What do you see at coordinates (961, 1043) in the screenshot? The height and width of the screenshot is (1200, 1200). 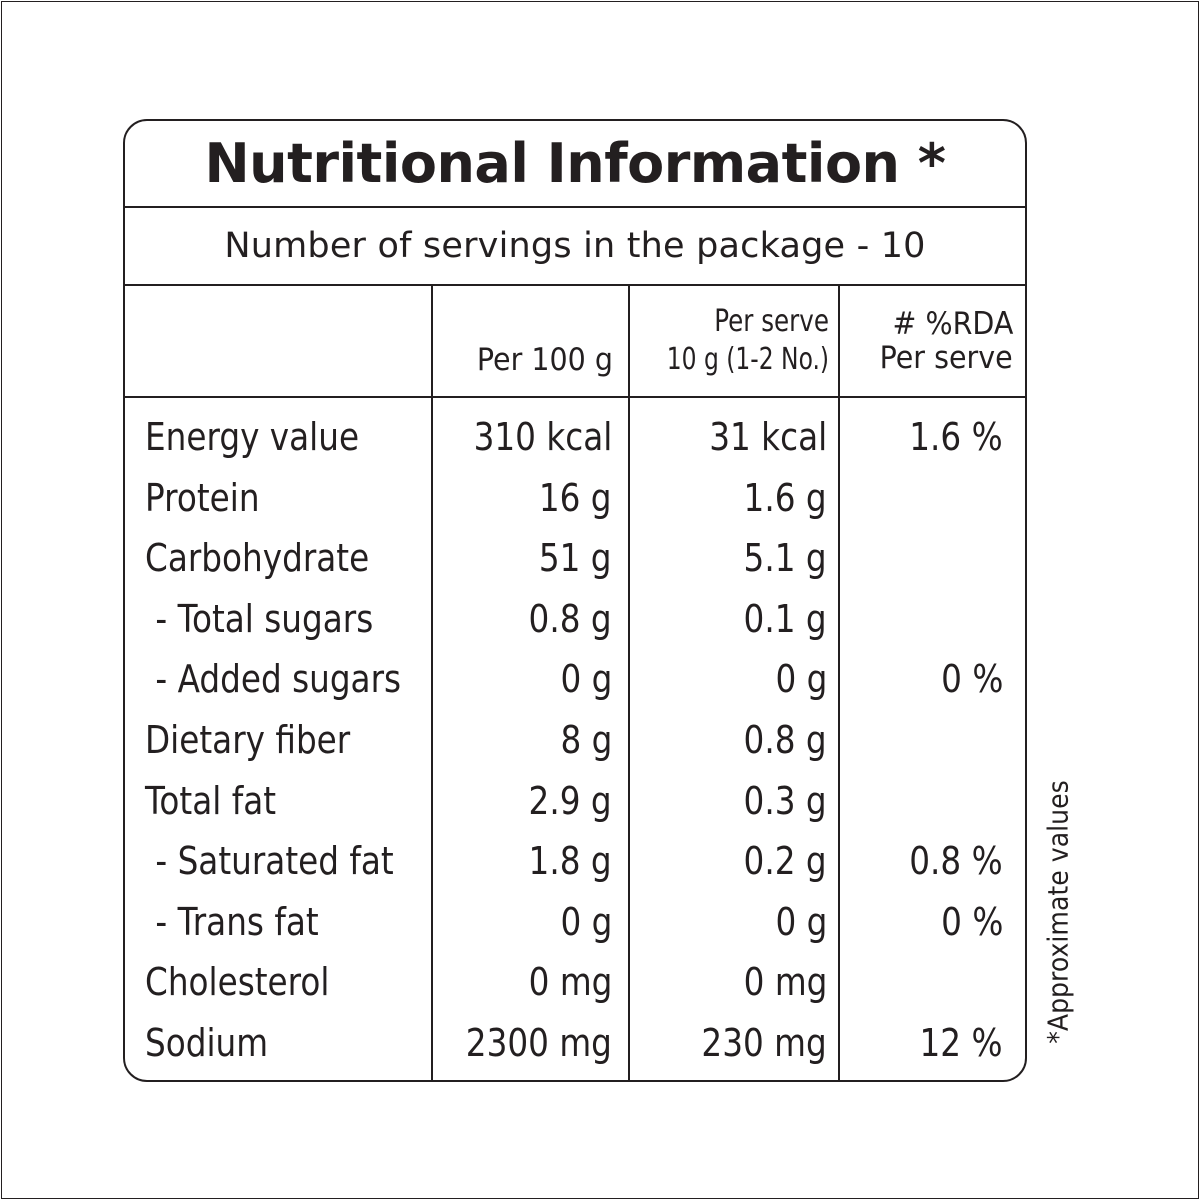 I see `value-rda: 12 %` at bounding box center [961, 1043].